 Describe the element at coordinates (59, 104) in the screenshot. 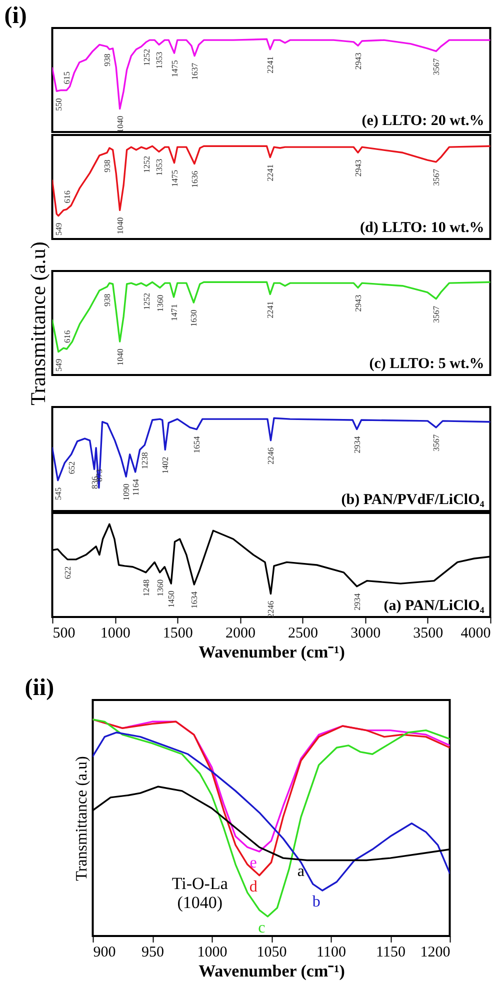

I see `annotation: 550` at that location.